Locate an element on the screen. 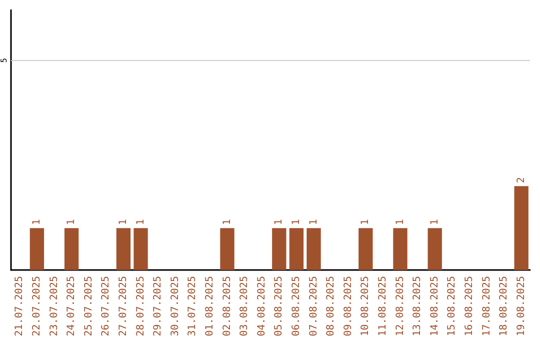 The image size is (540, 340). x-tick-label: 14.08.2025 is located at coordinates (434, 306).